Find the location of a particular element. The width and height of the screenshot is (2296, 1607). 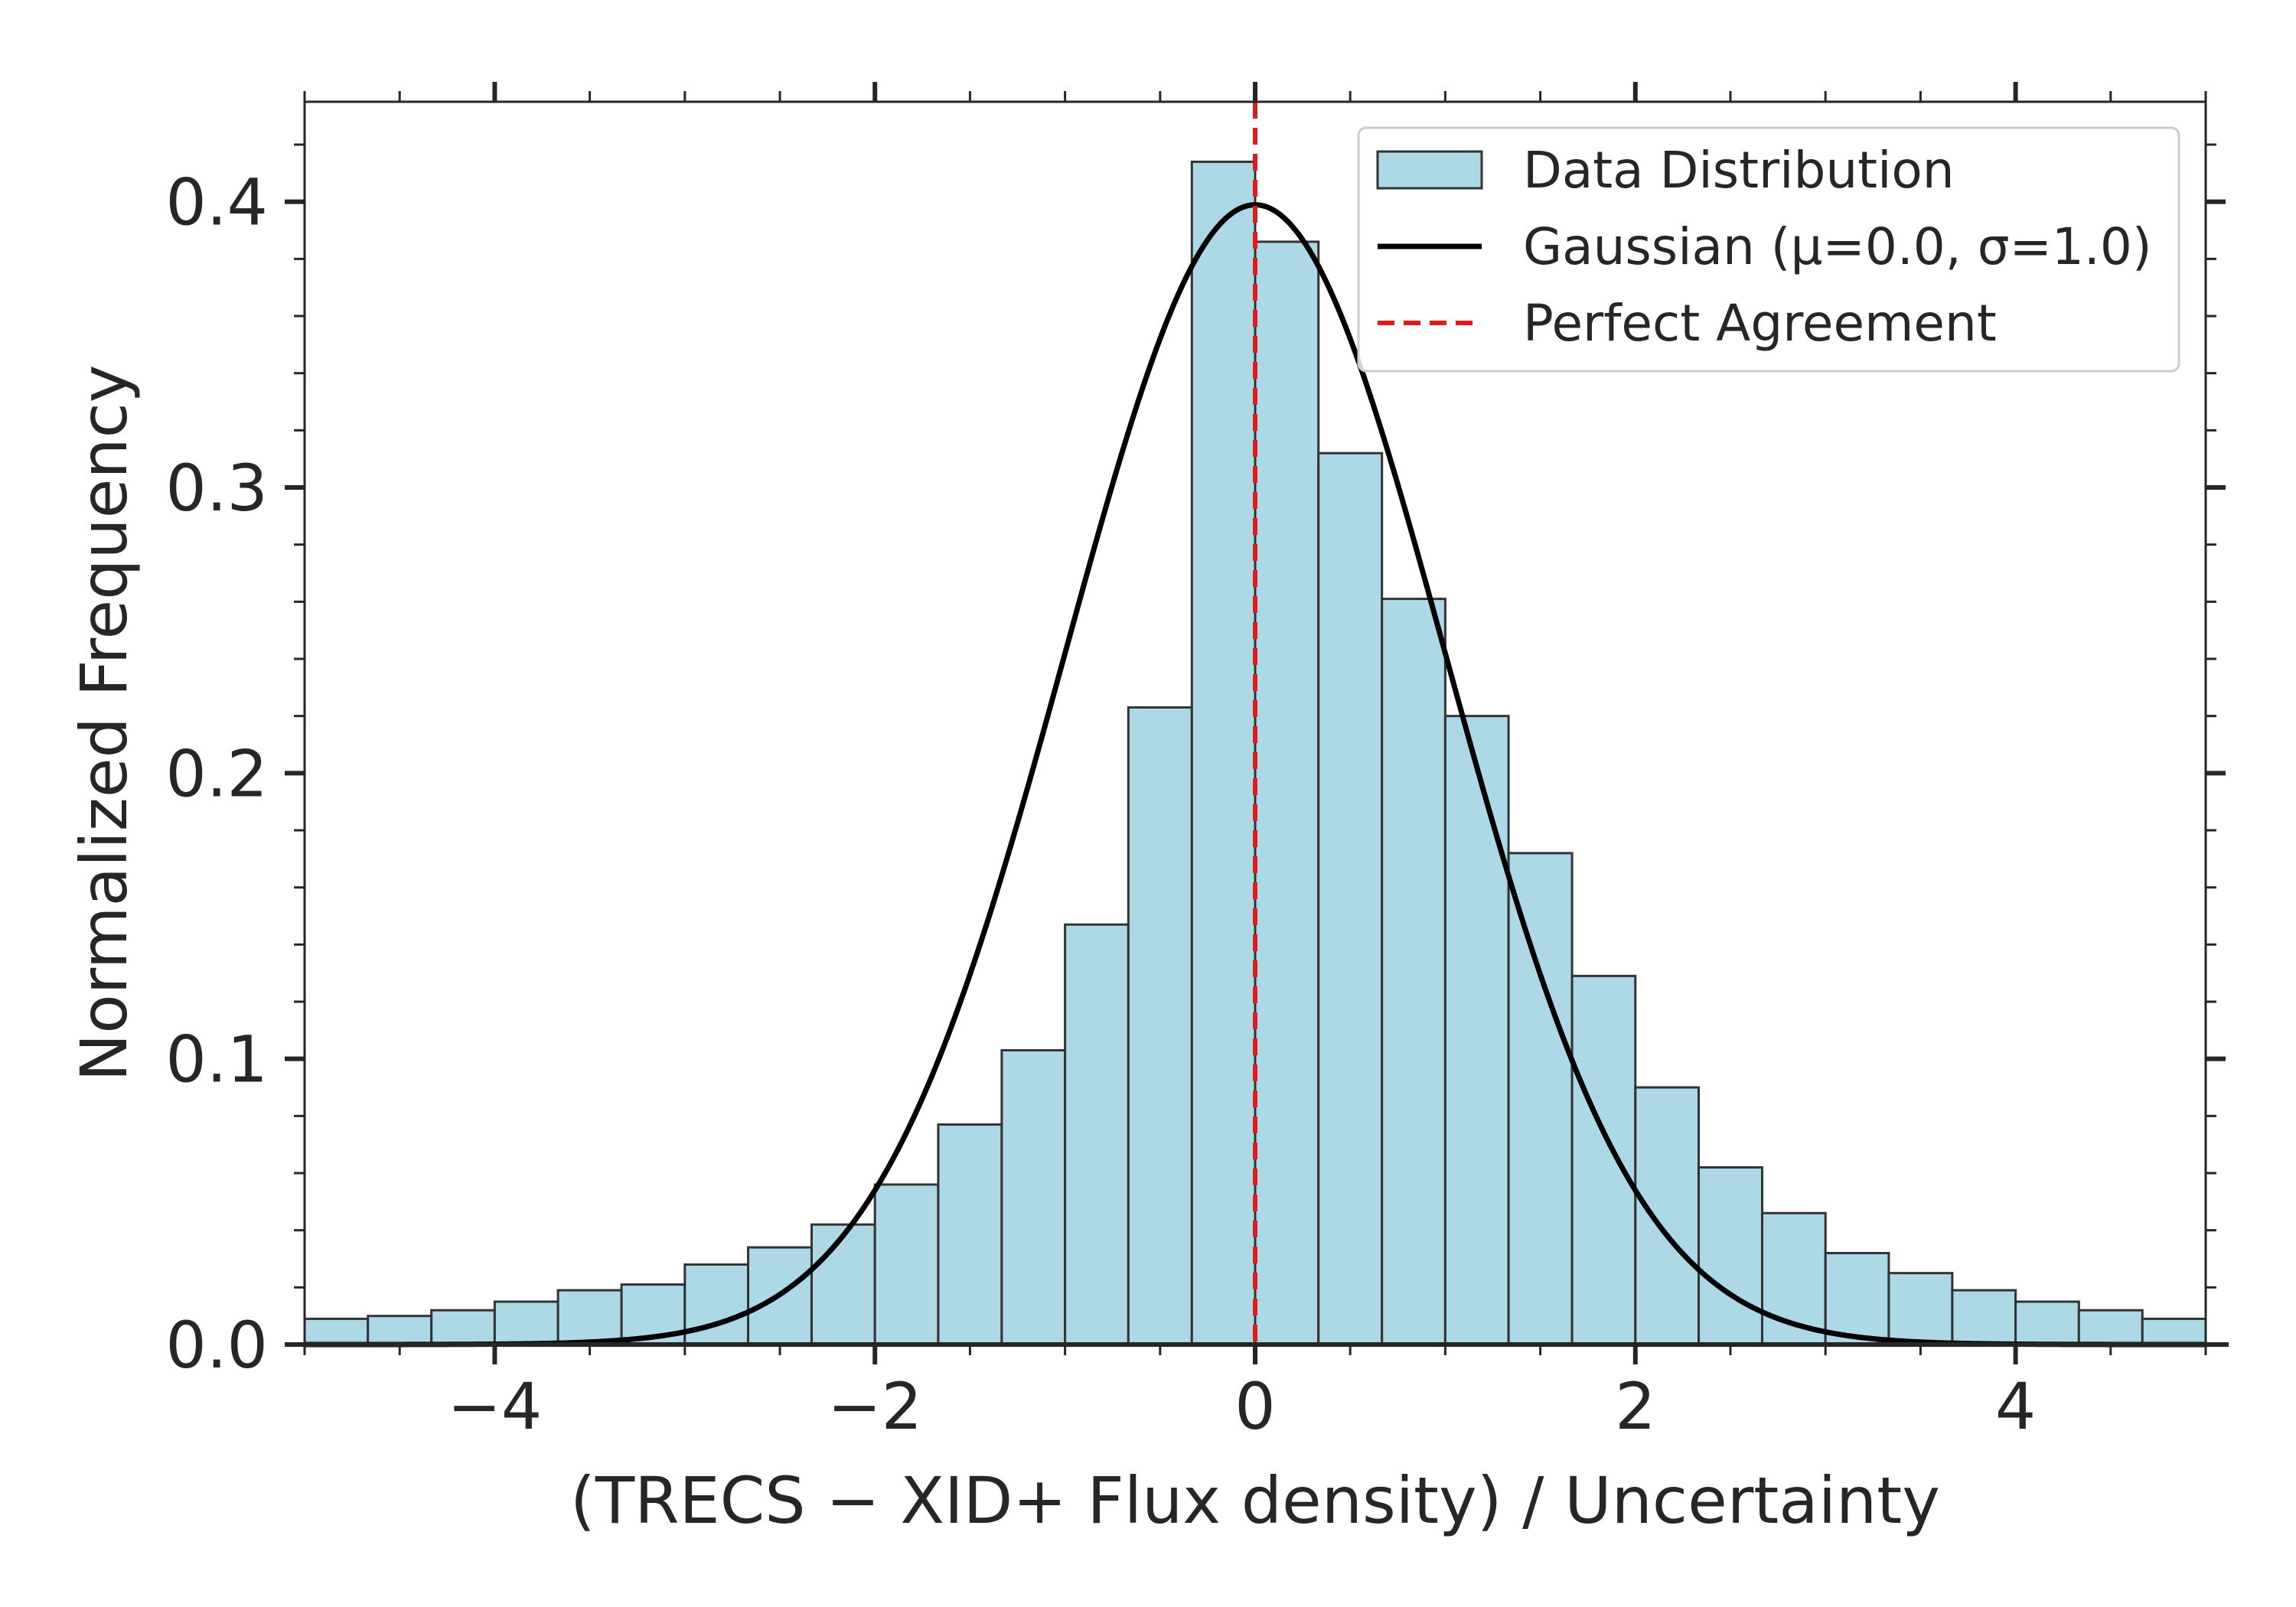

y-tick-label: 0.3 is located at coordinates (216, 488).